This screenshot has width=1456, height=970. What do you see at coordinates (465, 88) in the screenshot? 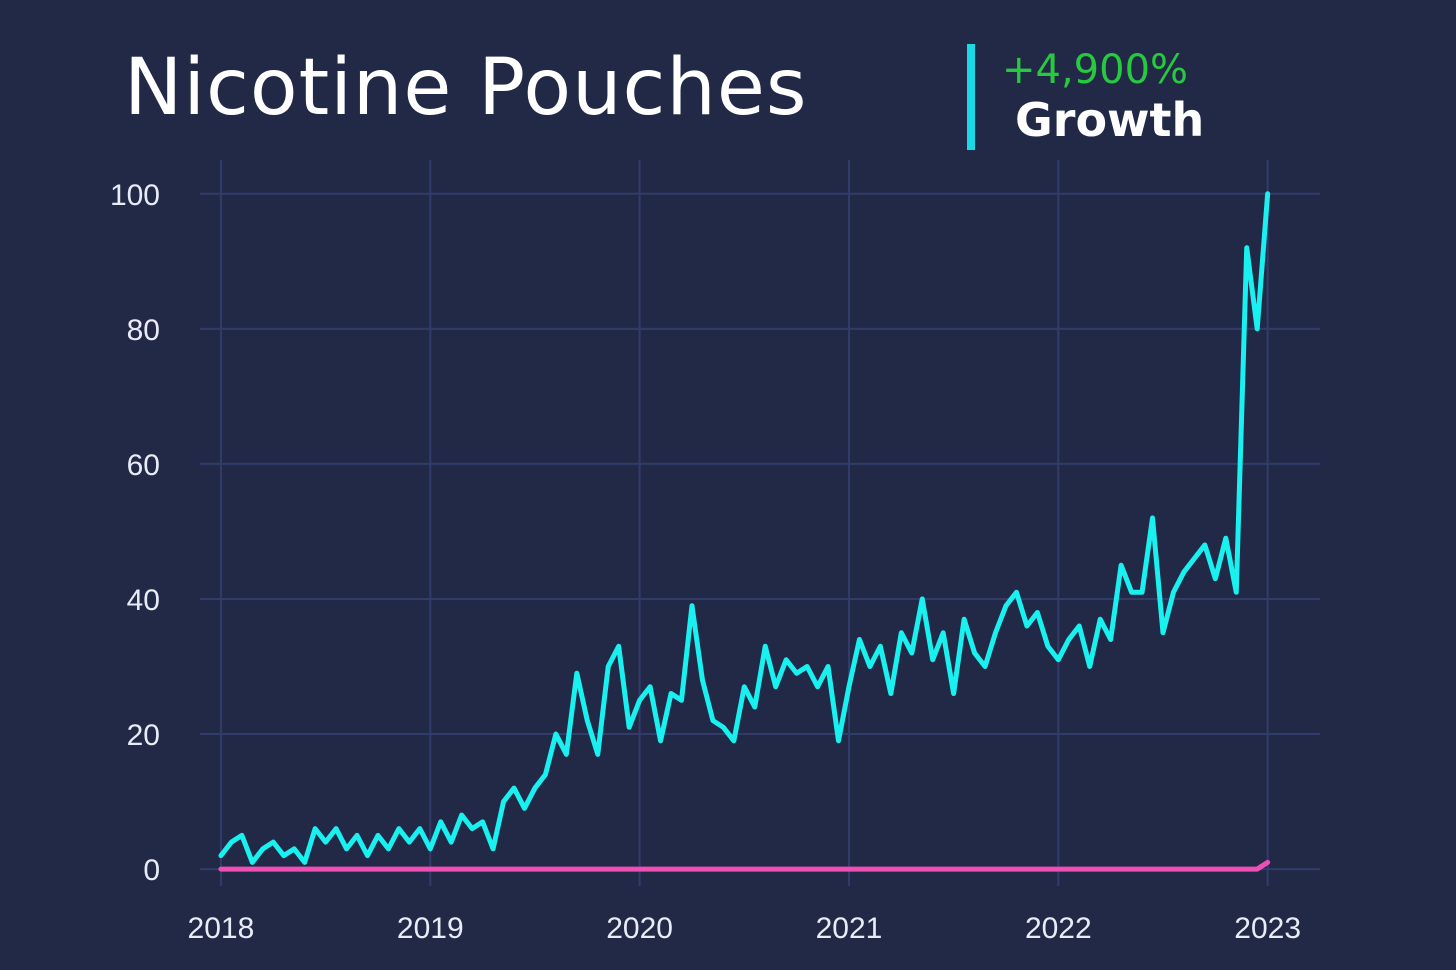
I see `chart-title: Nicotine Pouches` at bounding box center [465, 88].